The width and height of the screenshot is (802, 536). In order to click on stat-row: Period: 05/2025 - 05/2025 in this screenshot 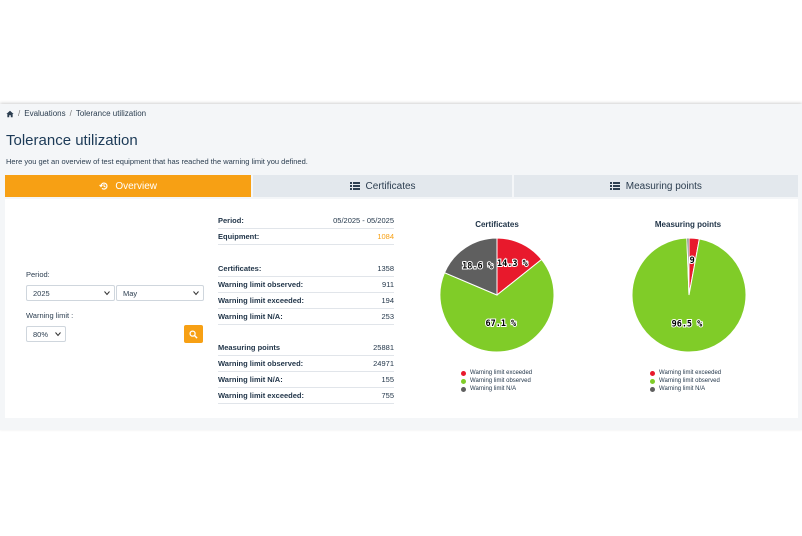, I will do `click(306, 221)`.